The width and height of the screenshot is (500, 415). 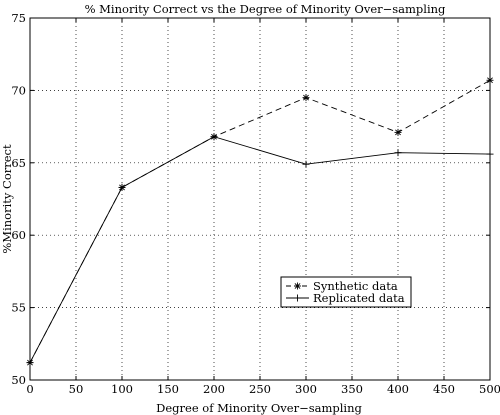 I want to click on x-tick-label: 50, so click(x=76, y=389).